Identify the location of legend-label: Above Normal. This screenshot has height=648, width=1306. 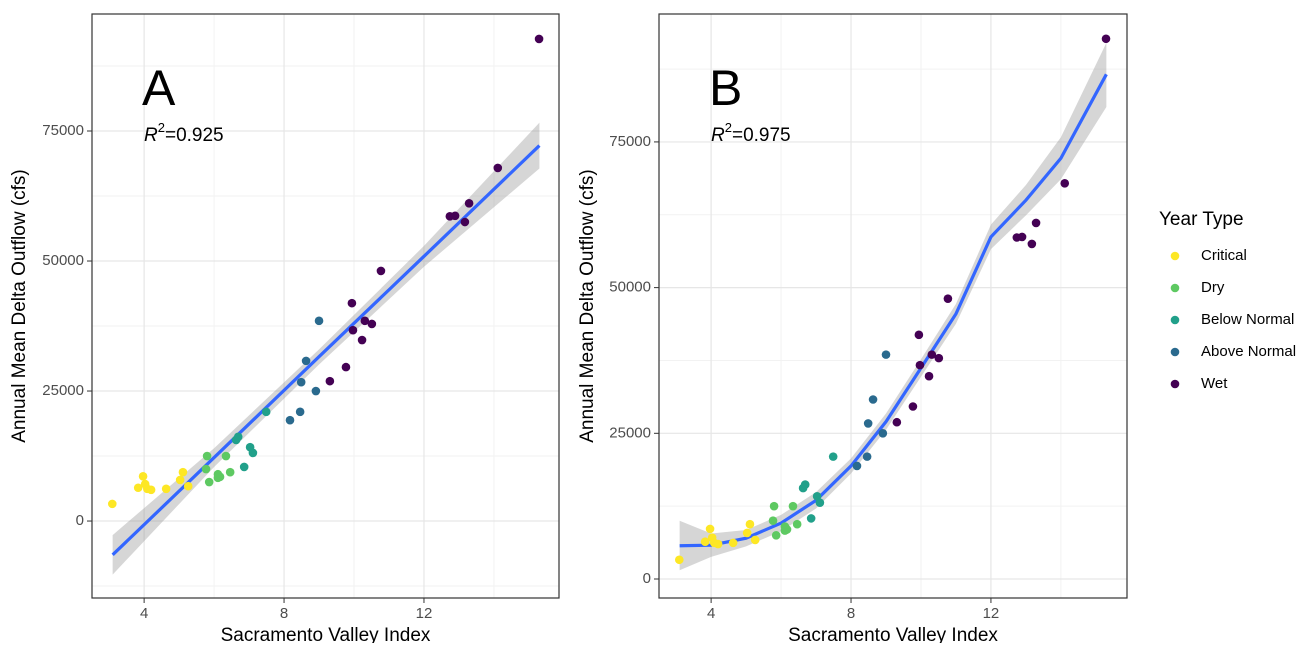
(1248, 351).